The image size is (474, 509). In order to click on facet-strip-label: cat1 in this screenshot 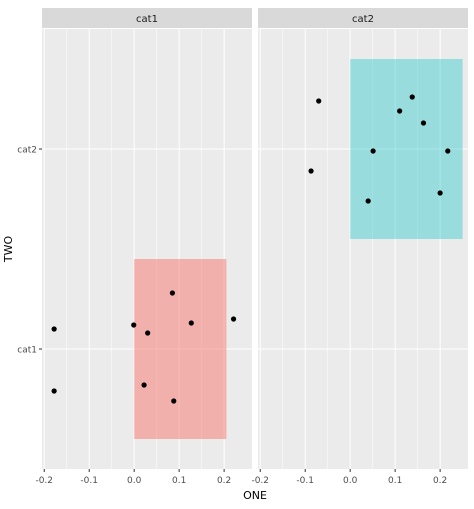, I will do `click(147, 19)`.